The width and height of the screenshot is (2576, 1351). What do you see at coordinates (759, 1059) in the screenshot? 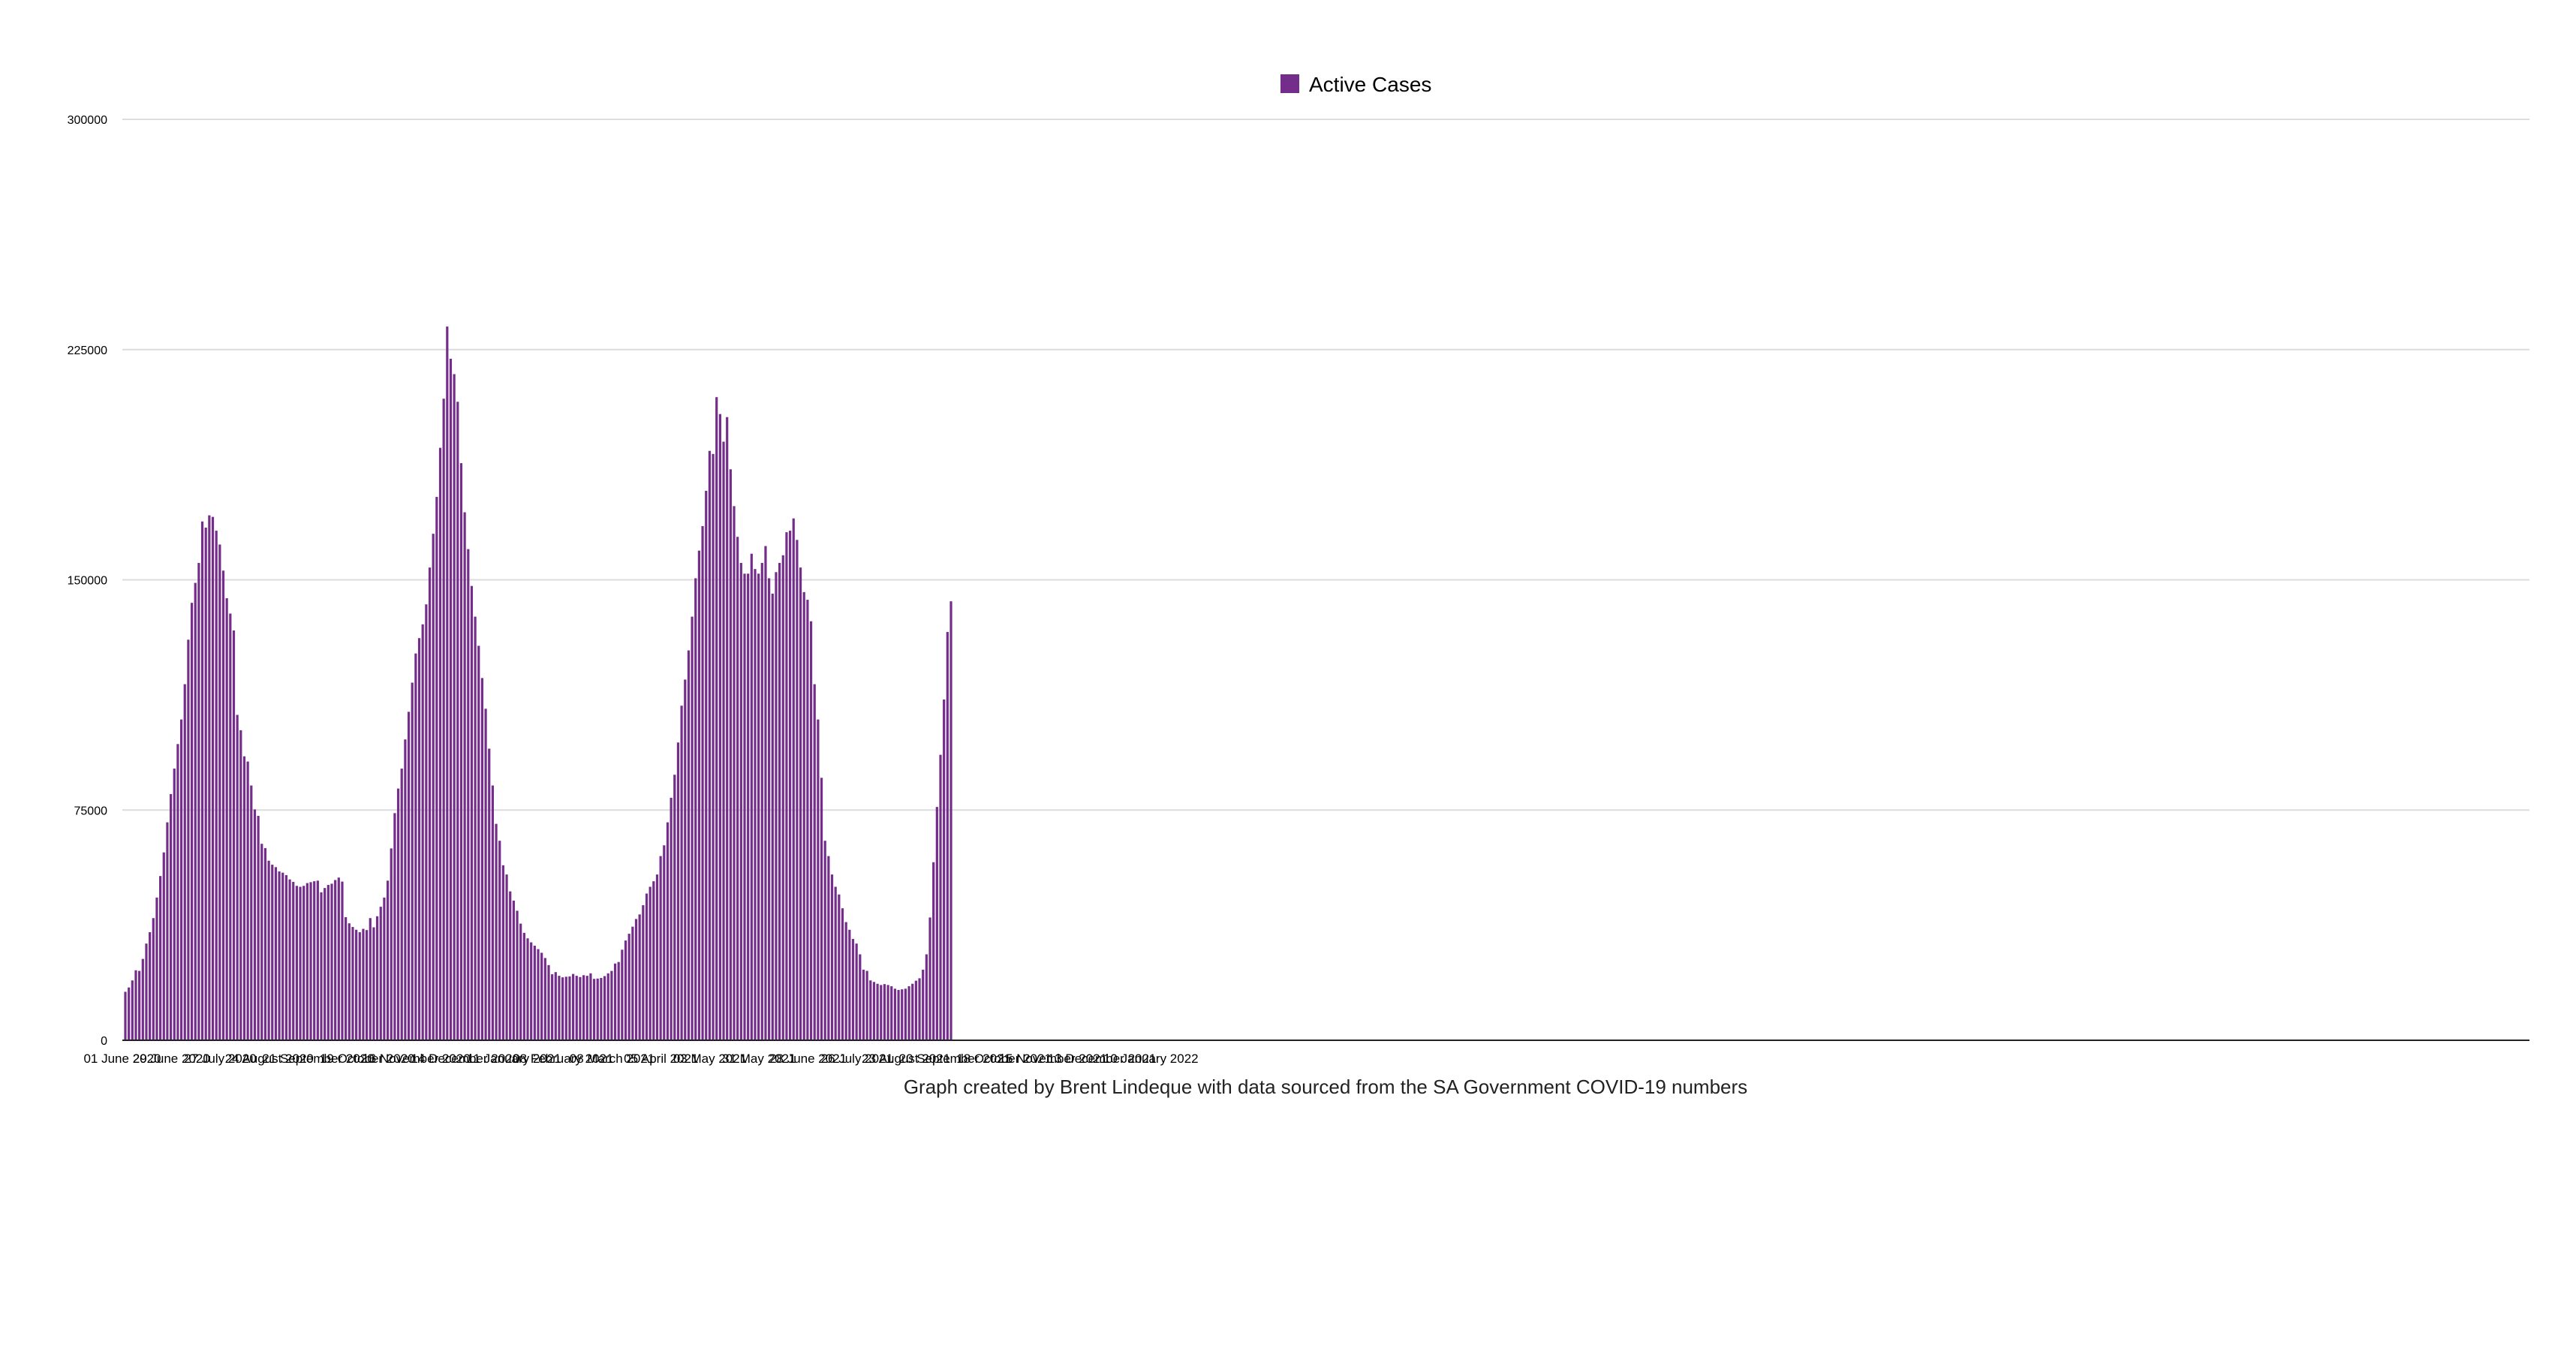
I see `x-tick-label: 31 May 2021` at bounding box center [759, 1059].